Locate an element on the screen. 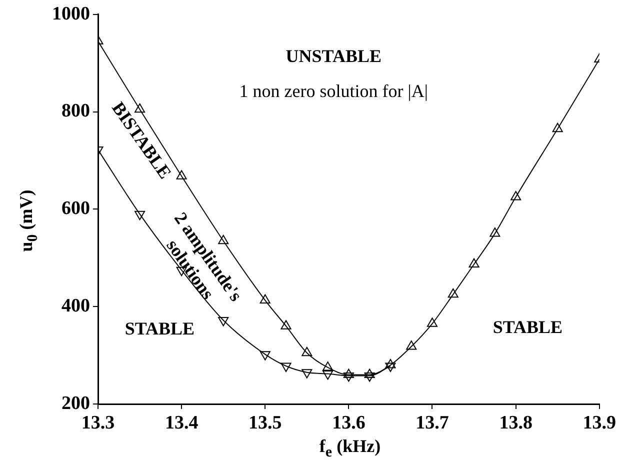 The height and width of the screenshot is (468, 619). y-tick-label: 1000 is located at coordinates (71, 13).